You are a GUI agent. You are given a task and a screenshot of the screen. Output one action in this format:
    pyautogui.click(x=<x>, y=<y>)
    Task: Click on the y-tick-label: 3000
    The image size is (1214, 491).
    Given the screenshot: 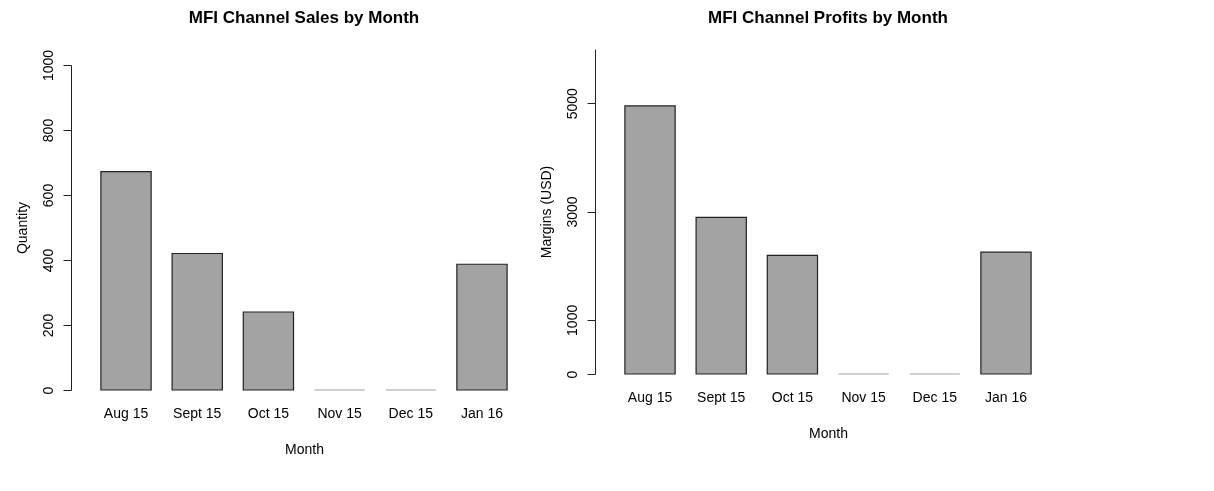 What is the action you would take?
    pyautogui.click(x=571, y=212)
    